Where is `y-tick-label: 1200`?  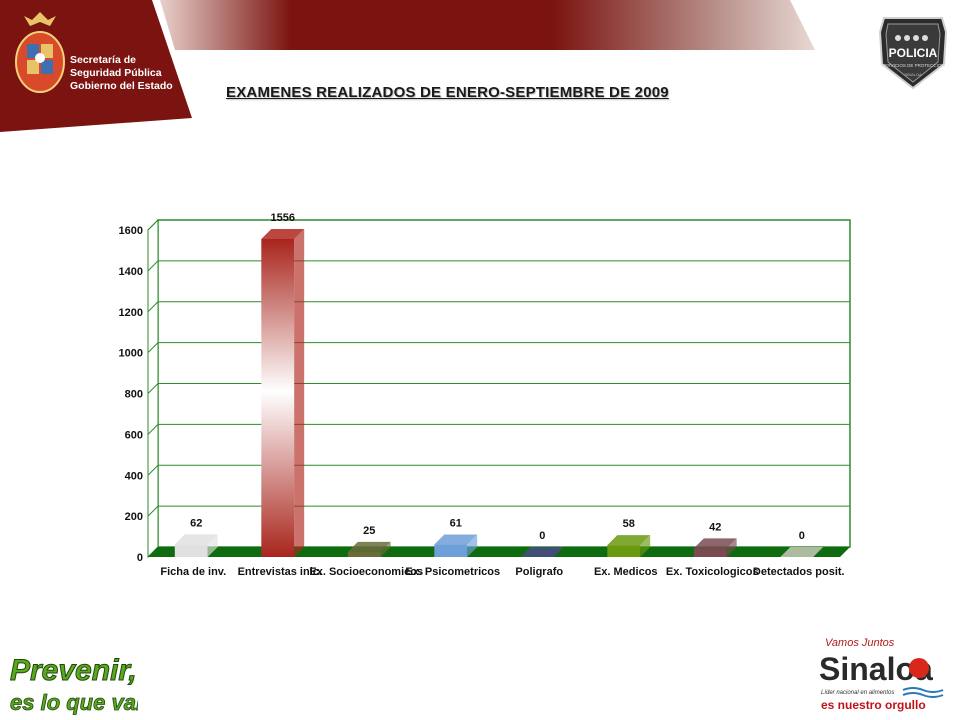
y-tick-label: 1200 is located at coordinates (131, 313).